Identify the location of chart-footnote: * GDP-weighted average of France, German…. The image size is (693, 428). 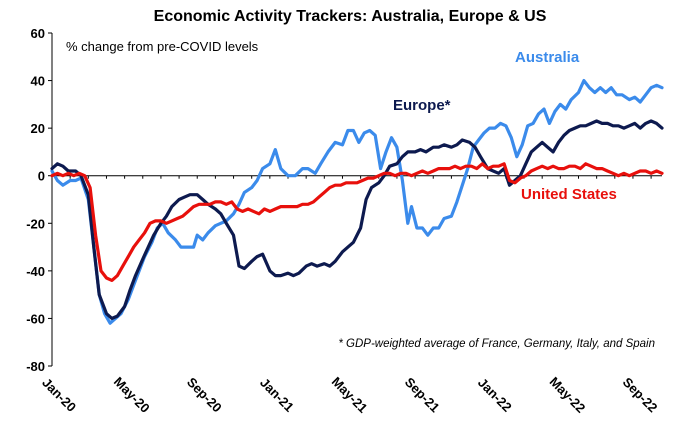
(496, 344).